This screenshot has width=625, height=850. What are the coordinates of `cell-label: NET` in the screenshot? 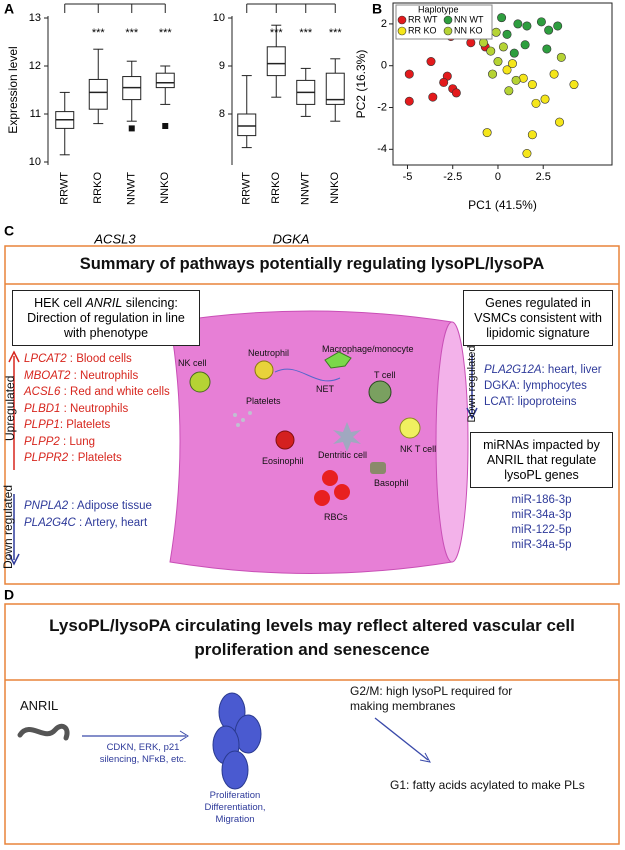 It's located at (325, 389).